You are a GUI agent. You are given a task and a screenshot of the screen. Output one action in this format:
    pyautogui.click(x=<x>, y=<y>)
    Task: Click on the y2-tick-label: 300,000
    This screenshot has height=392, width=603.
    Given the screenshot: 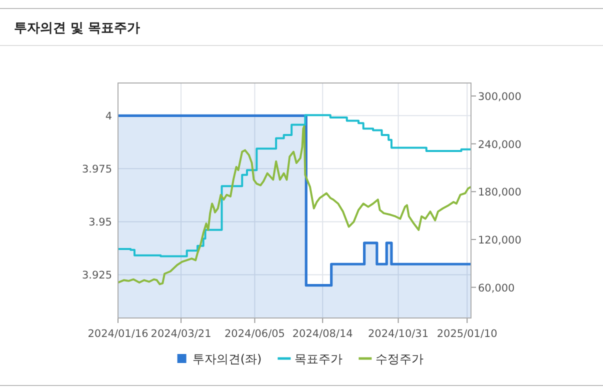 What is the action you would take?
    pyautogui.click(x=500, y=96)
    